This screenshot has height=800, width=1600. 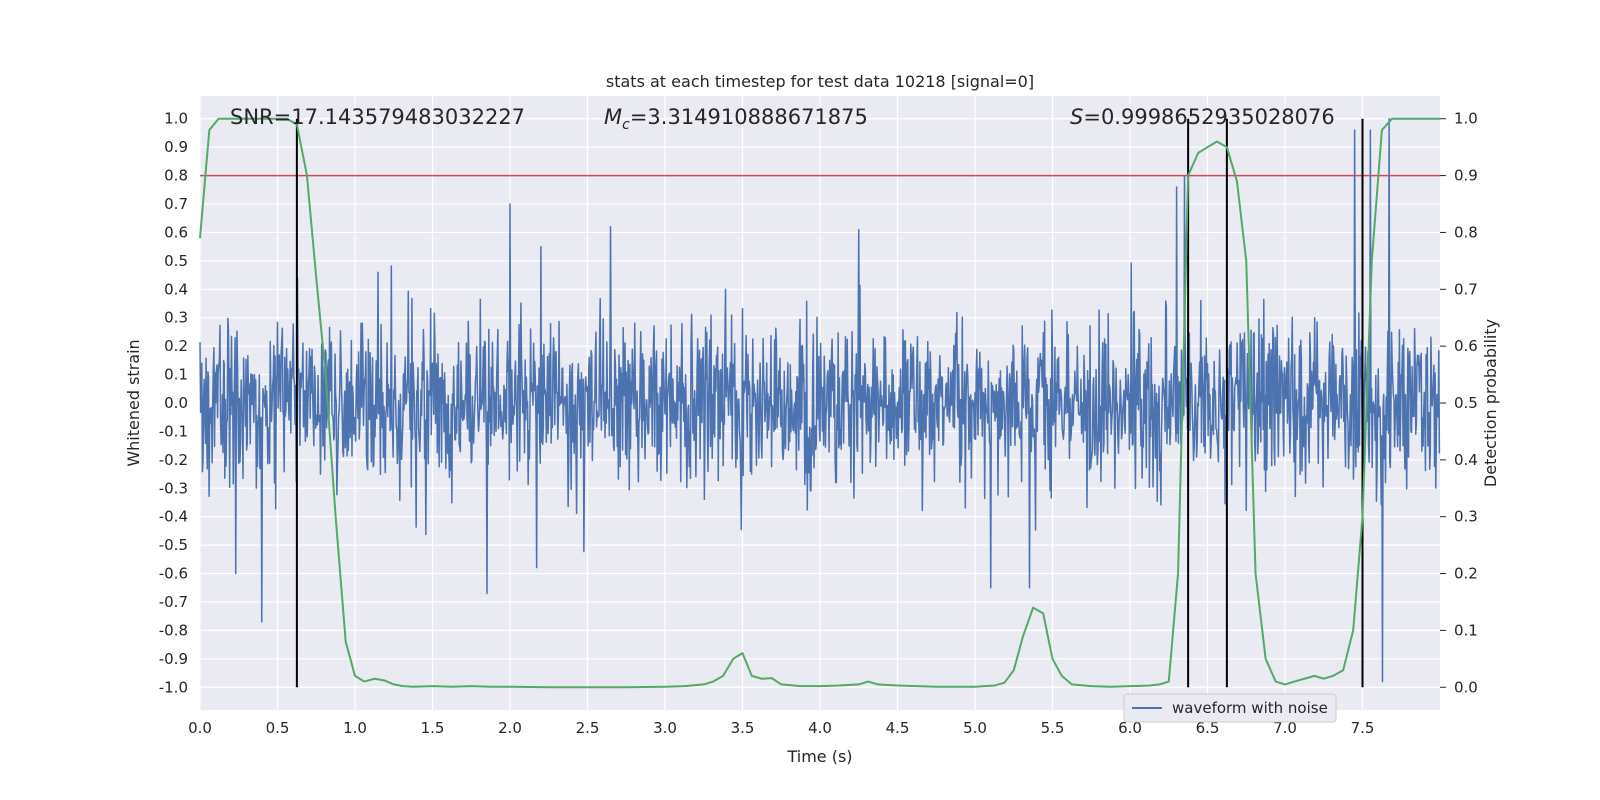 I want to click on y-left-tick-label: 0.2, so click(x=176, y=346).